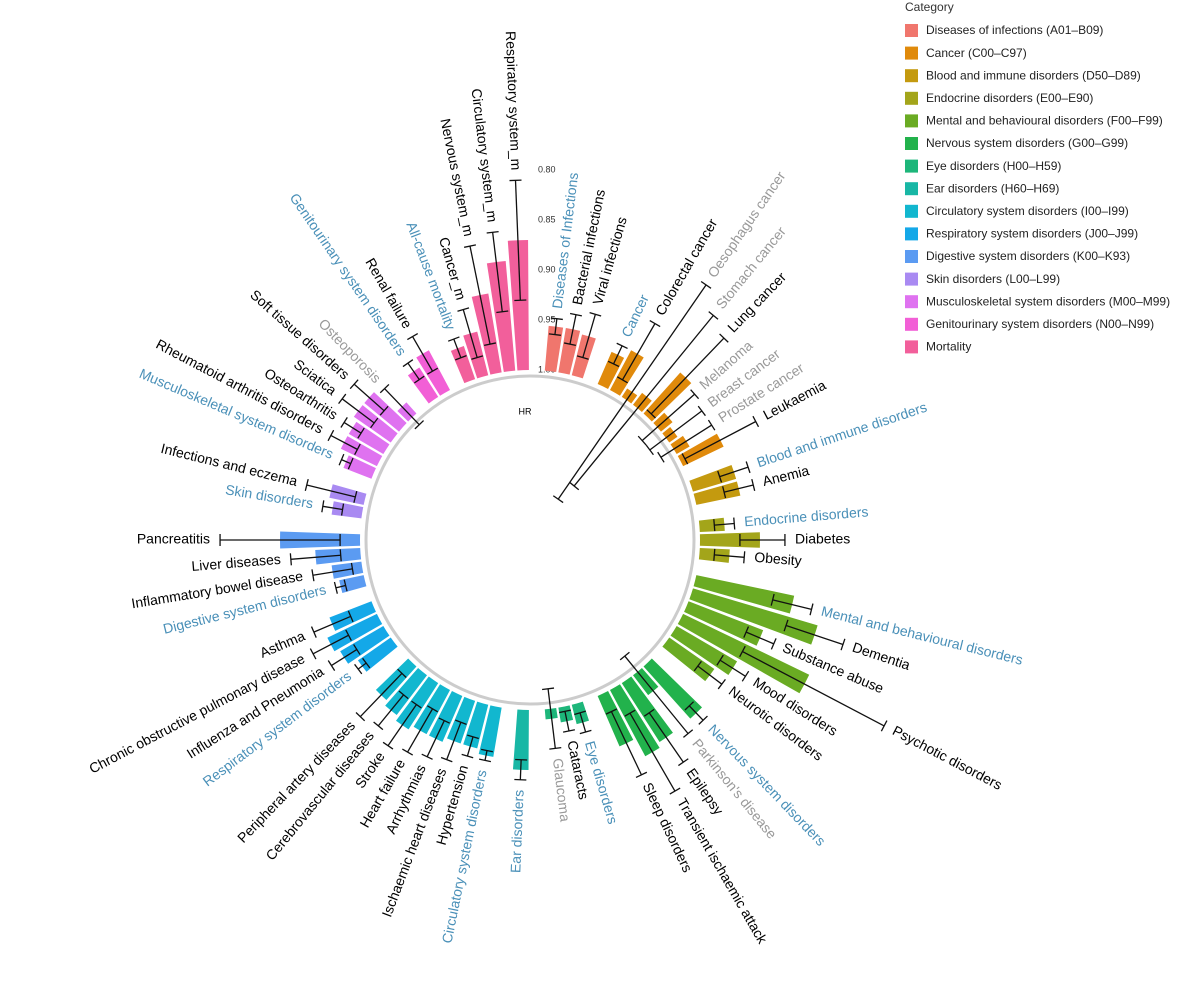  I want to click on category-label: Dementia, so click(881, 656).